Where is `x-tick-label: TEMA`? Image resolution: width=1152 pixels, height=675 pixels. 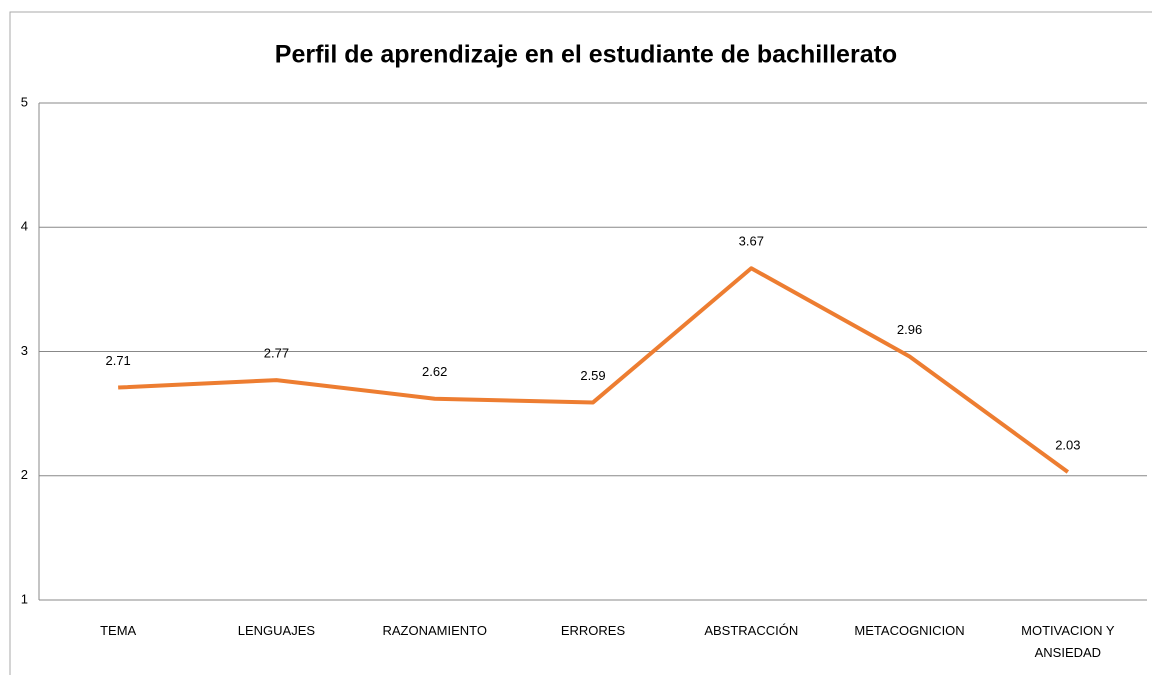 x-tick-label: TEMA is located at coordinates (118, 630).